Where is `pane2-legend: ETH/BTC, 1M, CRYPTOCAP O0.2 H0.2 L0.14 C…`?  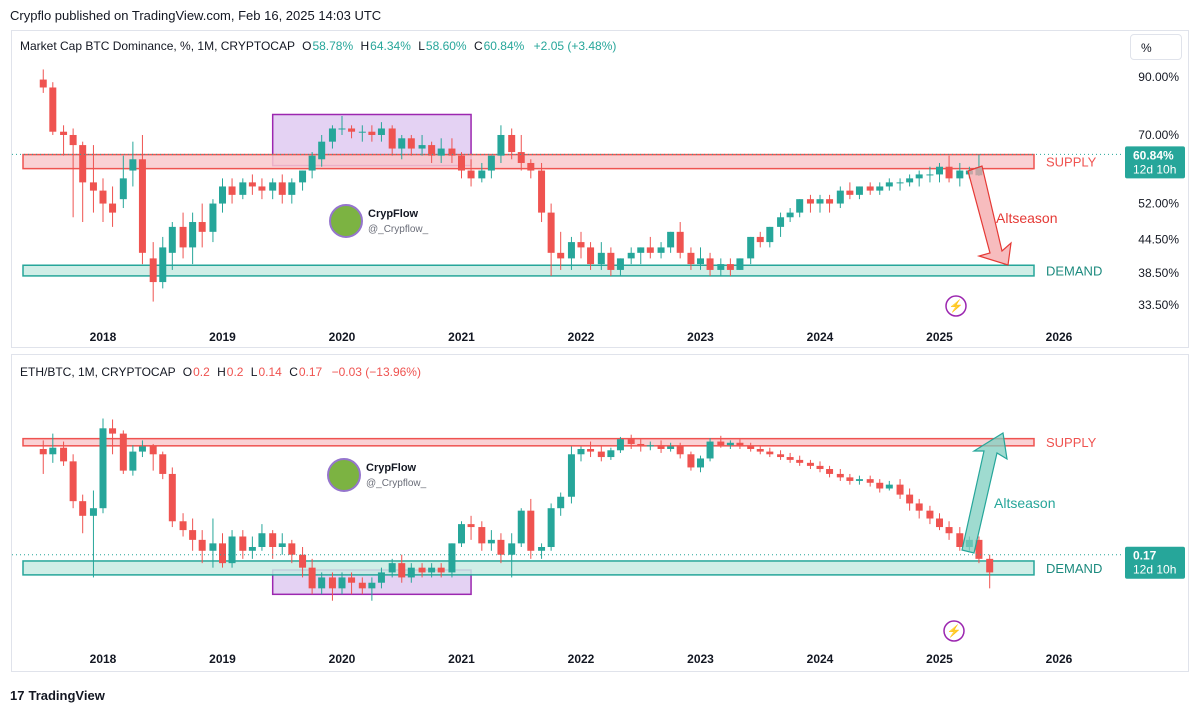
pane2-legend: ETH/BTC, 1M, CRYPTOCAP O0.2 H0.2 L0.14 C… is located at coordinates (220, 372).